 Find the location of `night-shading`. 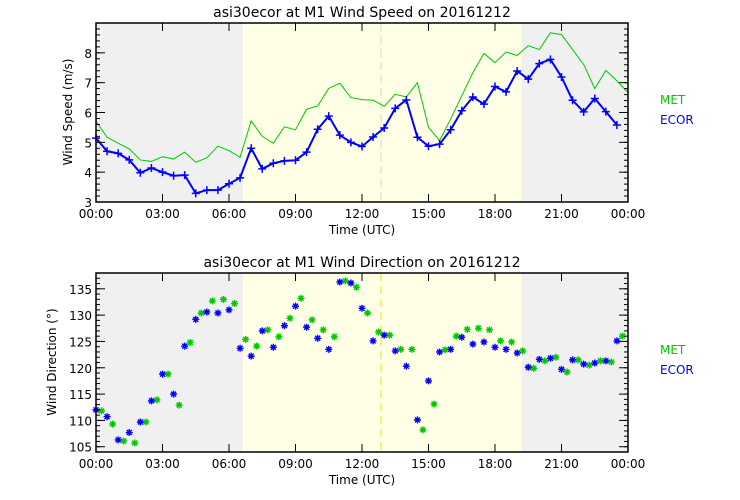

night-shading is located at coordinates (169, 362).